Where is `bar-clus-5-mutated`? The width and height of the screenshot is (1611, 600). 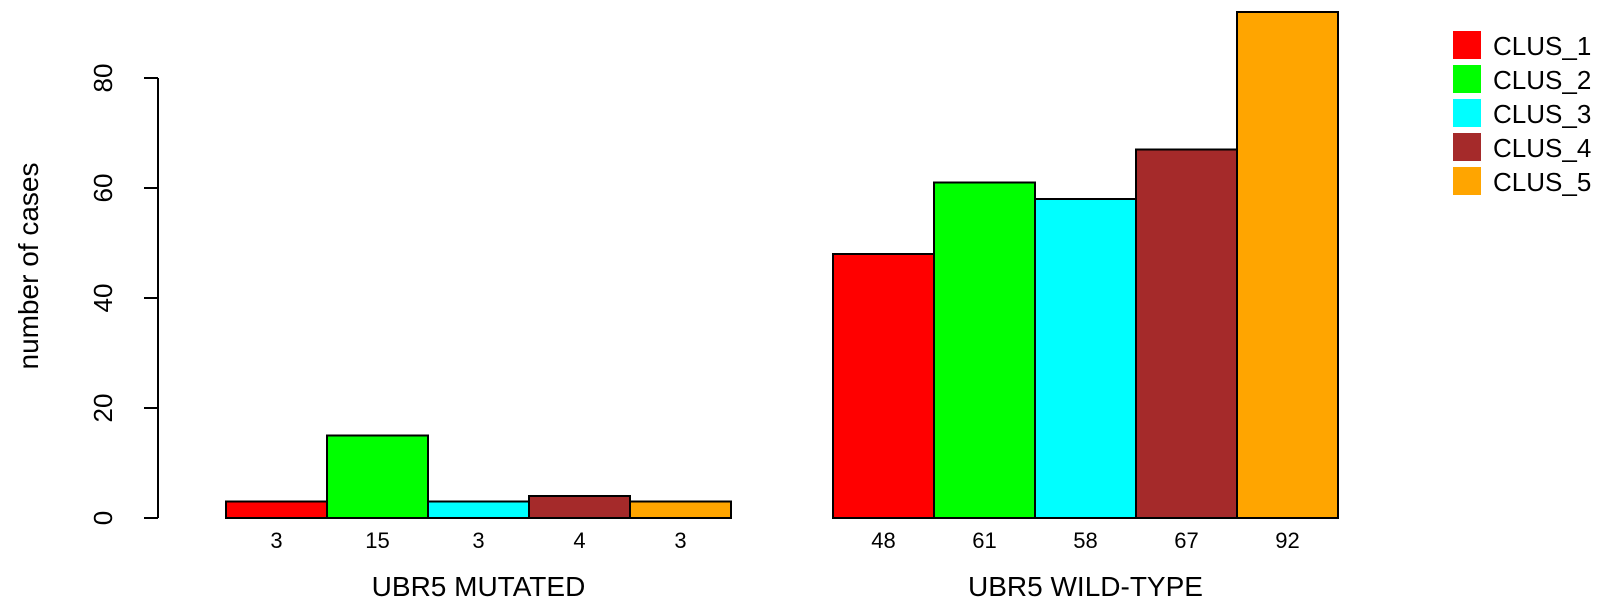 bar-clus-5-mutated is located at coordinates (680, 509).